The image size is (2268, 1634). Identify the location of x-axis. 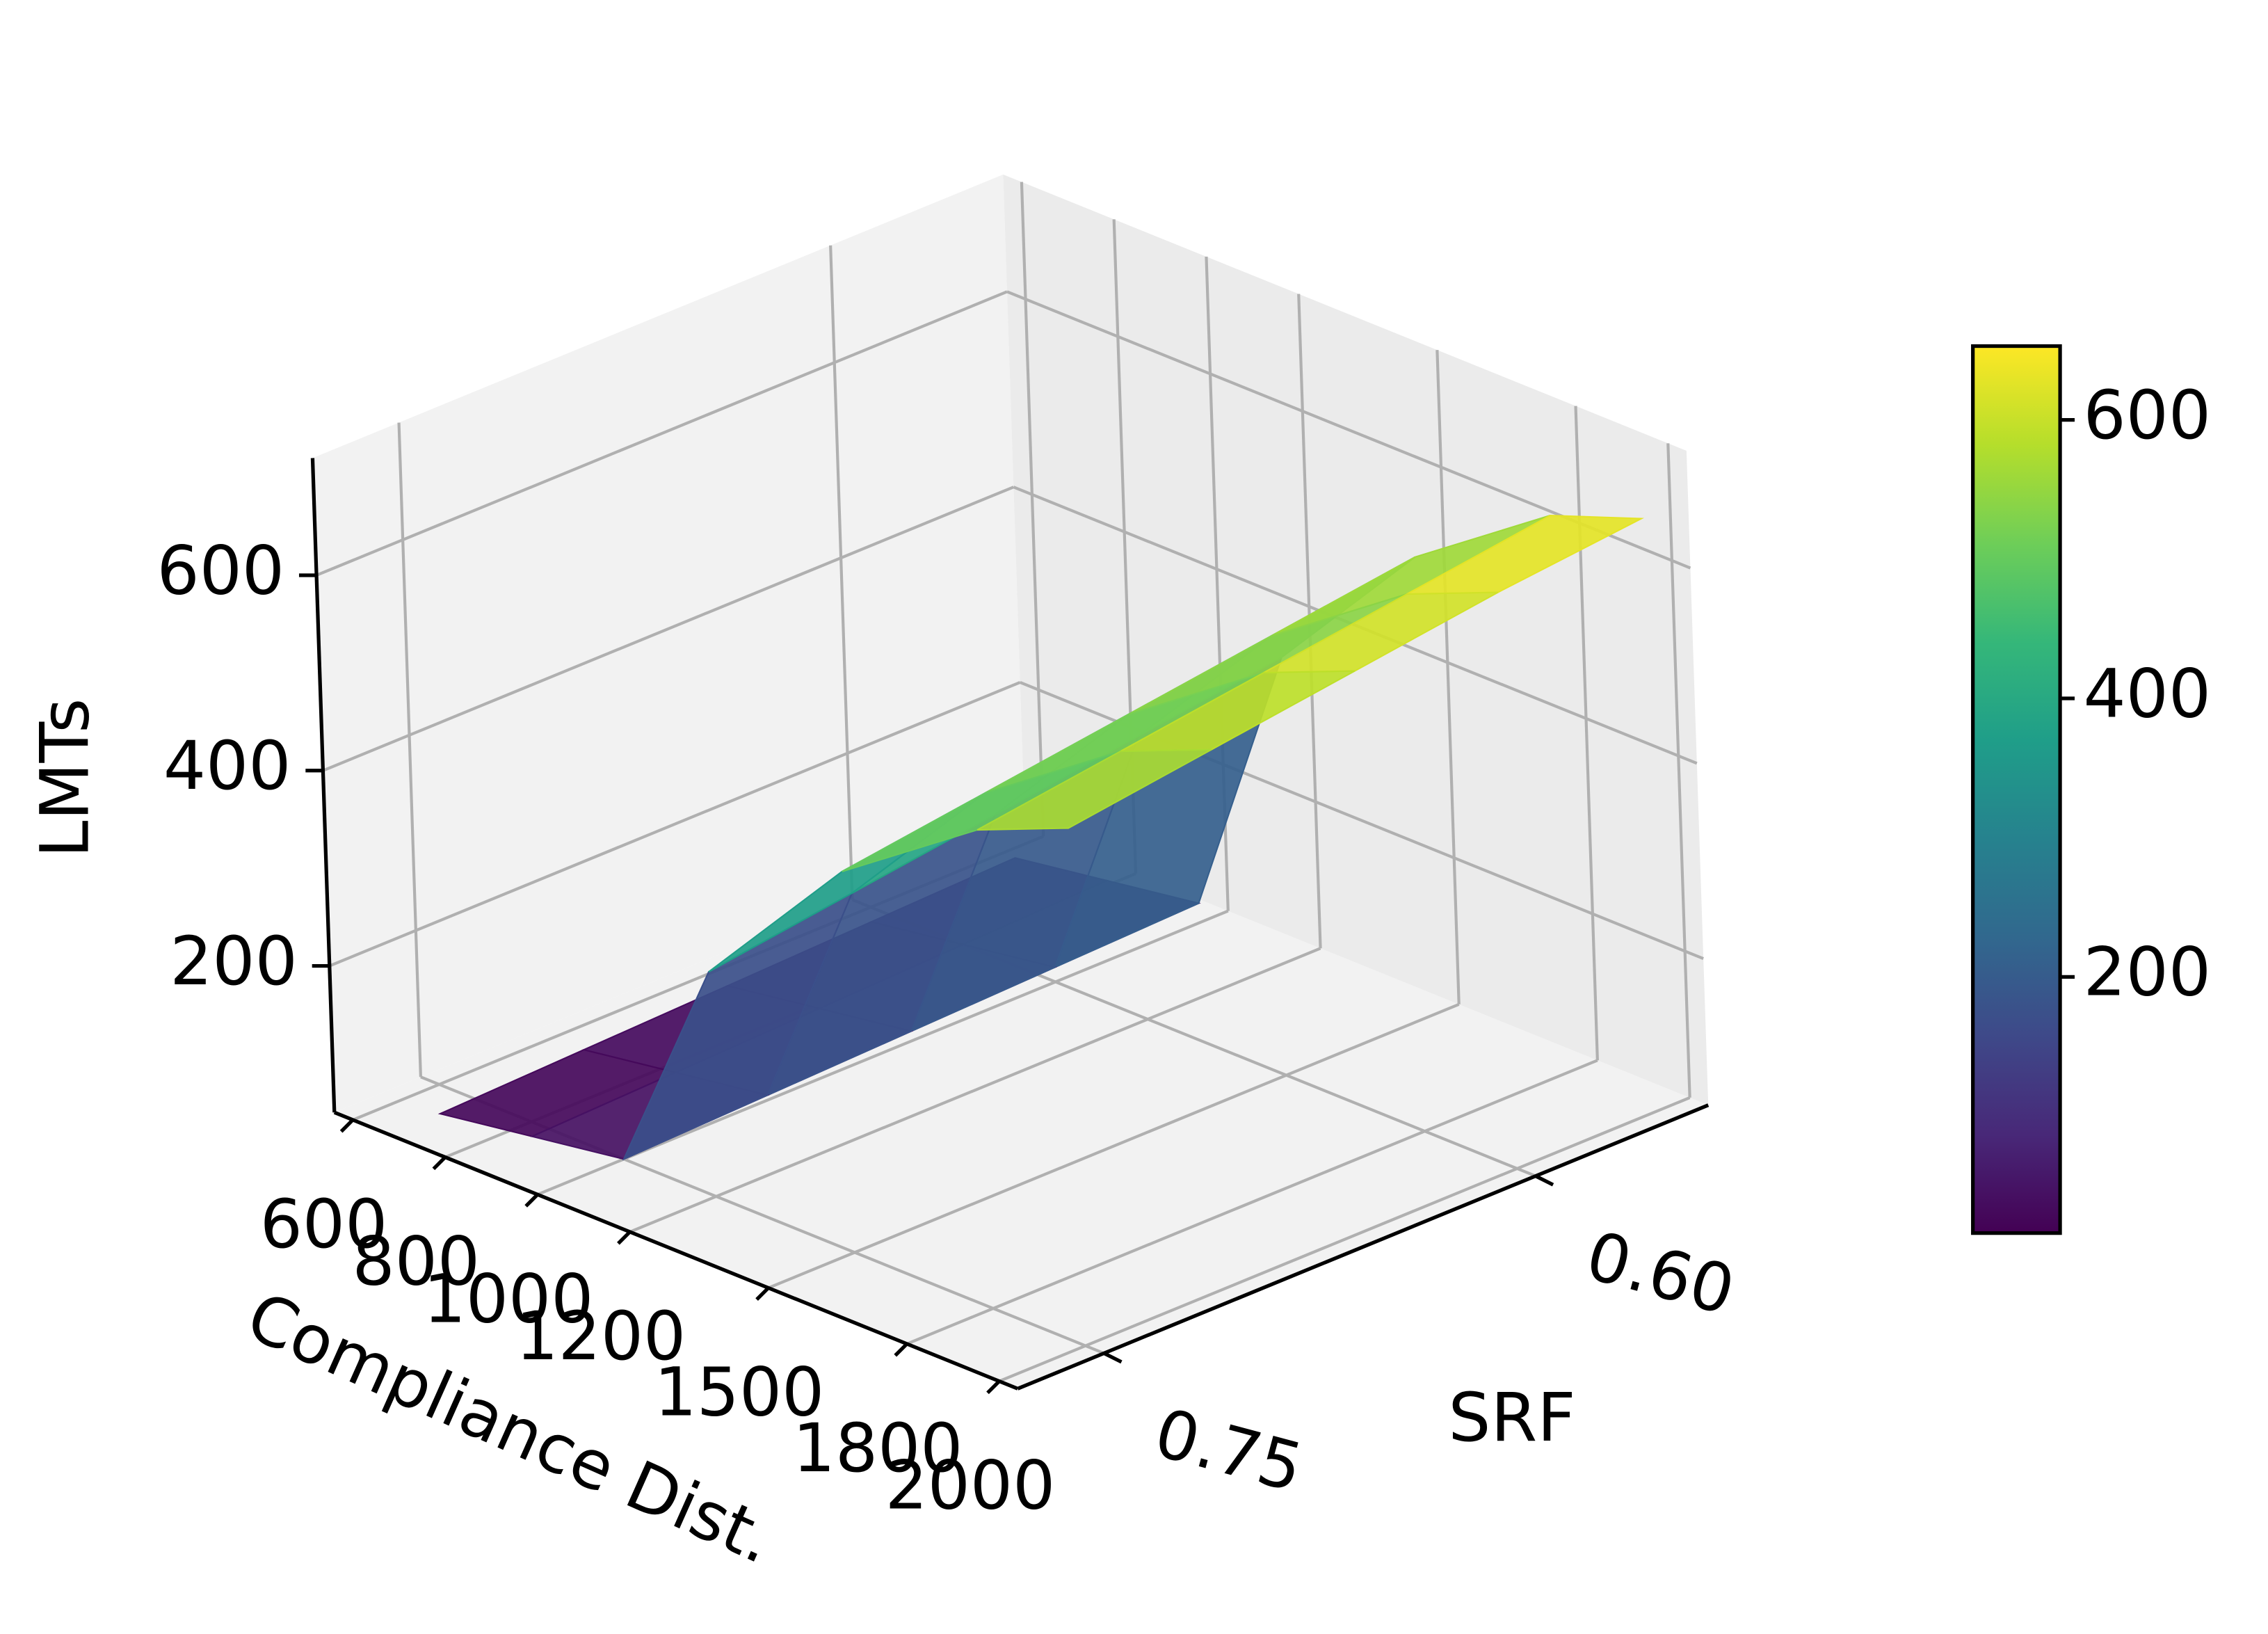
(676, 1250).